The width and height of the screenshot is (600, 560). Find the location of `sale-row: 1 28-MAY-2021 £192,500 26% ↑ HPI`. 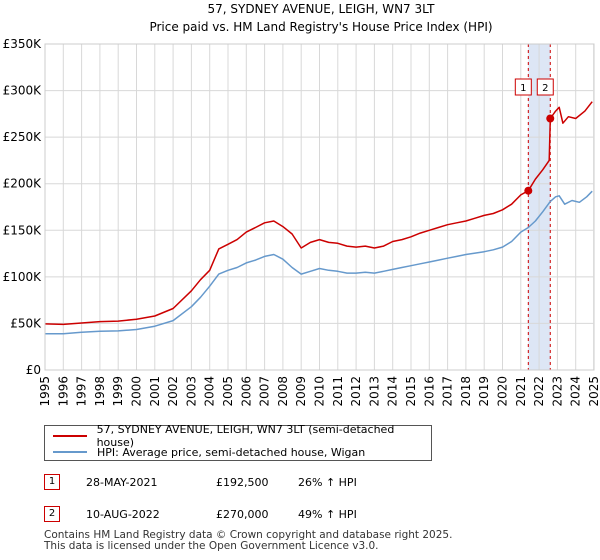

sale-row: 1 28-MAY-2021 £192,500 26% ↑ HPI is located at coordinates (314, 484).